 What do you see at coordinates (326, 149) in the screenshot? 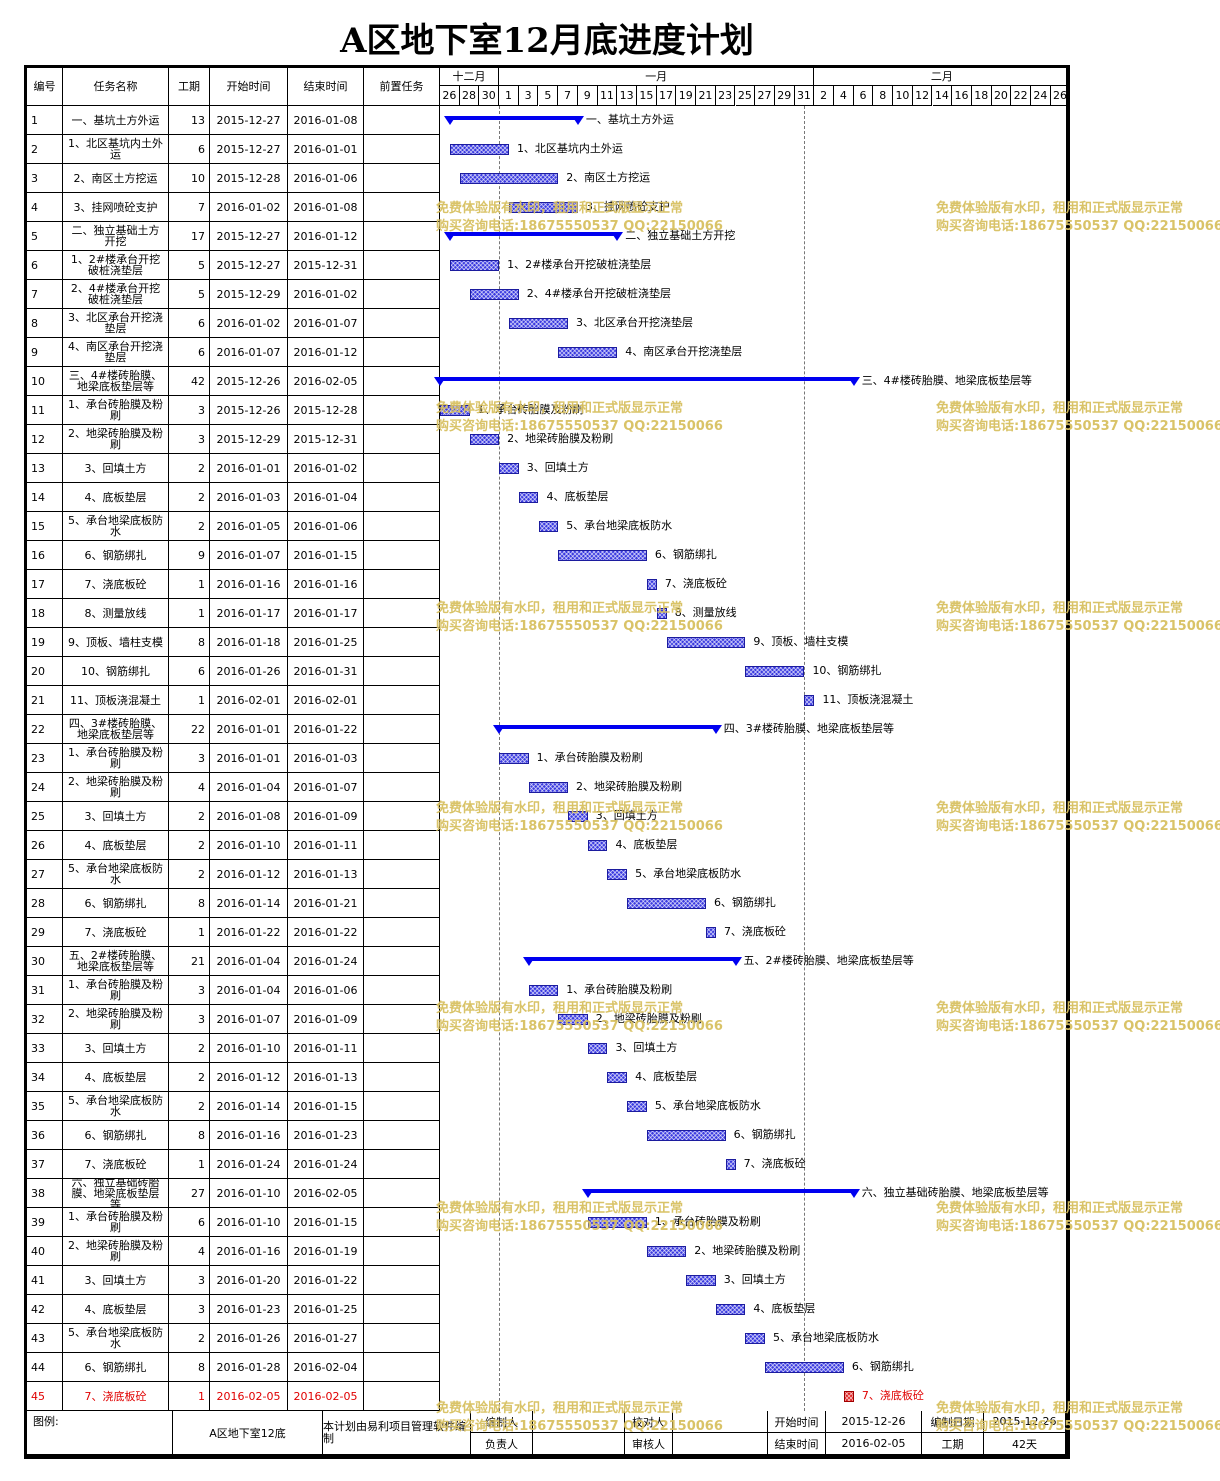
I see `task-end-cell: 2016-01-01` at bounding box center [326, 149].